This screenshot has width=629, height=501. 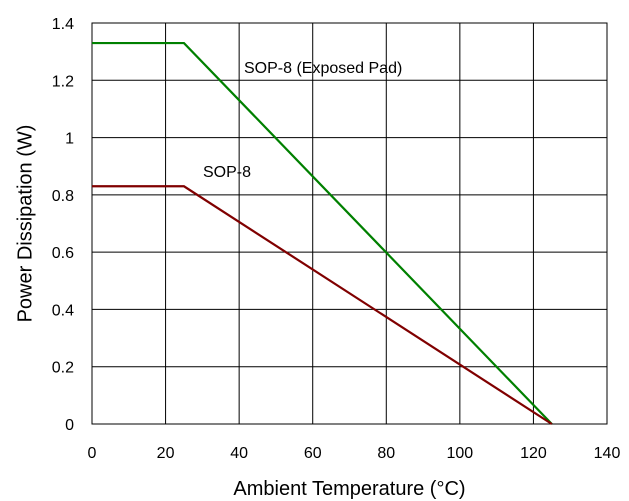 What do you see at coordinates (323, 68) in the screenshot?
I see `annotation-sop8-exposed-pad: SOP-8 (Exposed Pad)` at bounding box center [323, 68].